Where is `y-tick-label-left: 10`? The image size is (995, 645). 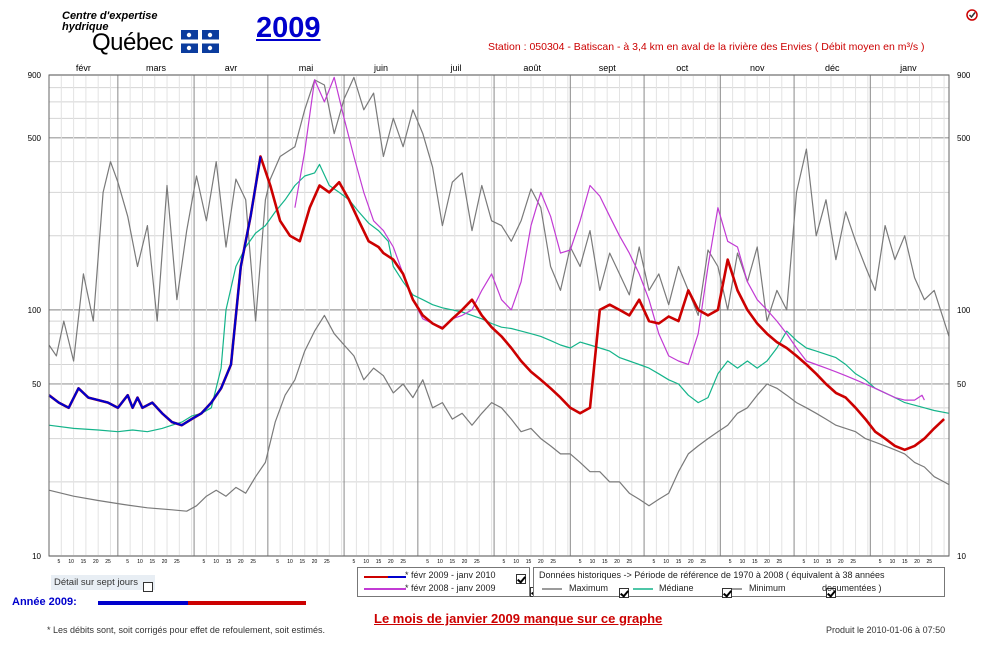 y-tick-label-left: 10 is located at coordinates (36, 556).